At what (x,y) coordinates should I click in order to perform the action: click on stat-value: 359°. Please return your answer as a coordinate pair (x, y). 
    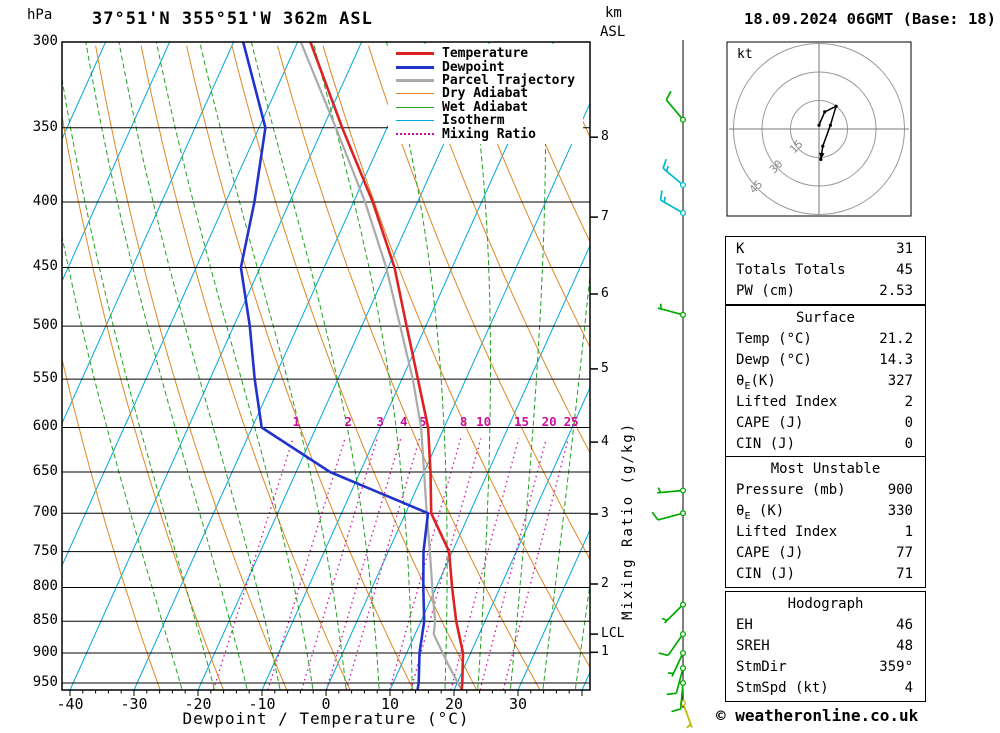
    Looking at the image, I should click on (896, 667).